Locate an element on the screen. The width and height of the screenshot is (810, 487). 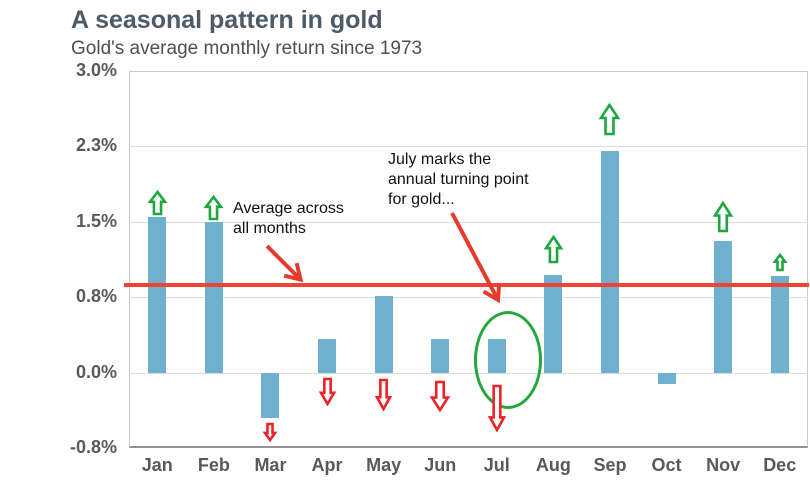
x-tick-label: May is located at coordinates (384, 465).